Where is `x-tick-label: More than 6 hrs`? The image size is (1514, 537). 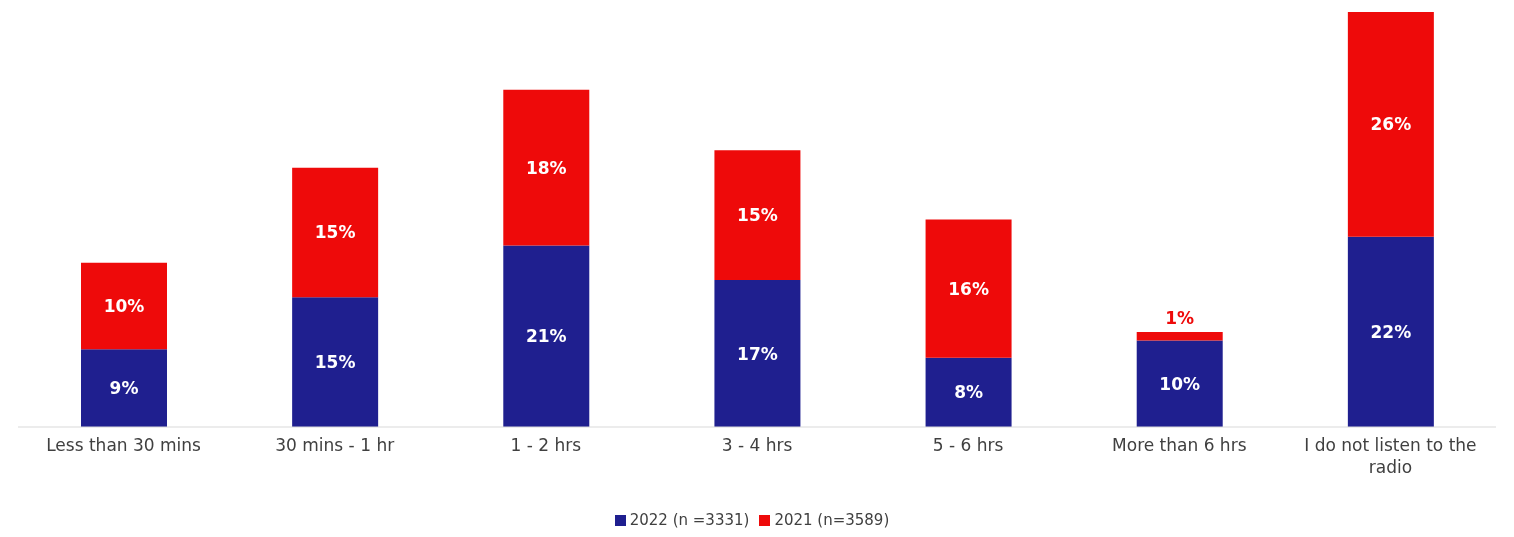
x-tick-label: More than 6 hrs is located at coordinates (1179, 445).